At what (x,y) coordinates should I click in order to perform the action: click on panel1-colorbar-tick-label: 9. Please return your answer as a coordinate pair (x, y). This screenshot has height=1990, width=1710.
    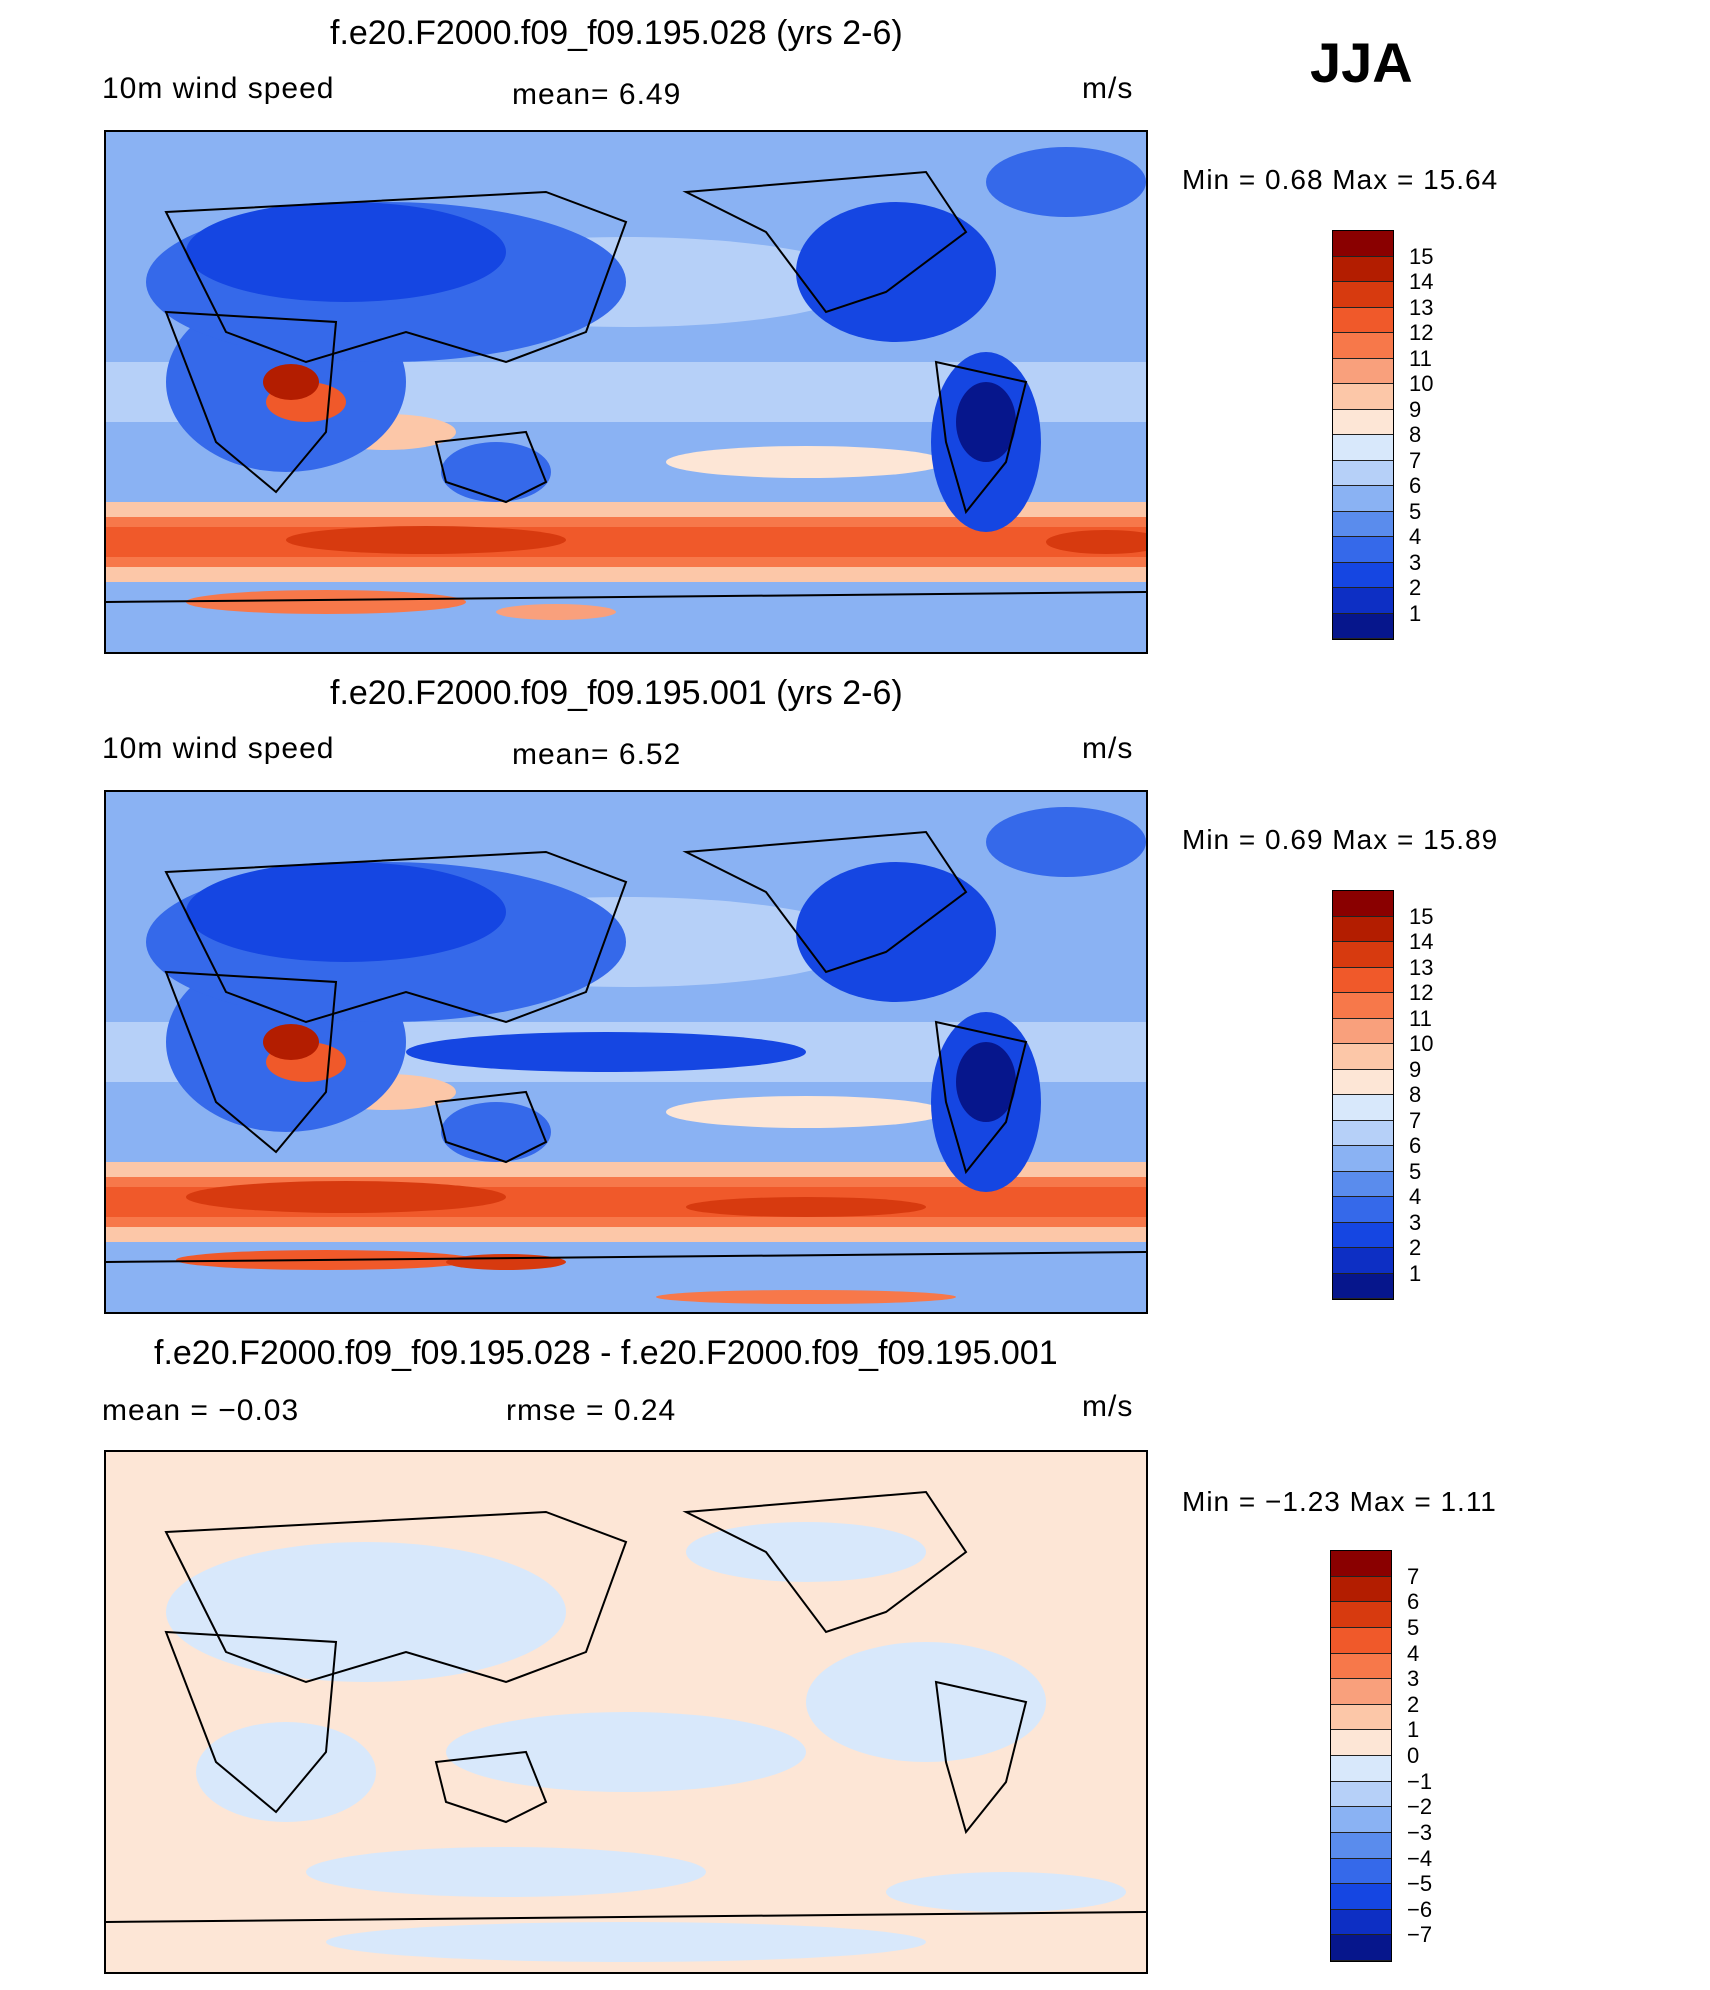
    Looking at the image, I should click on (1415, 409).